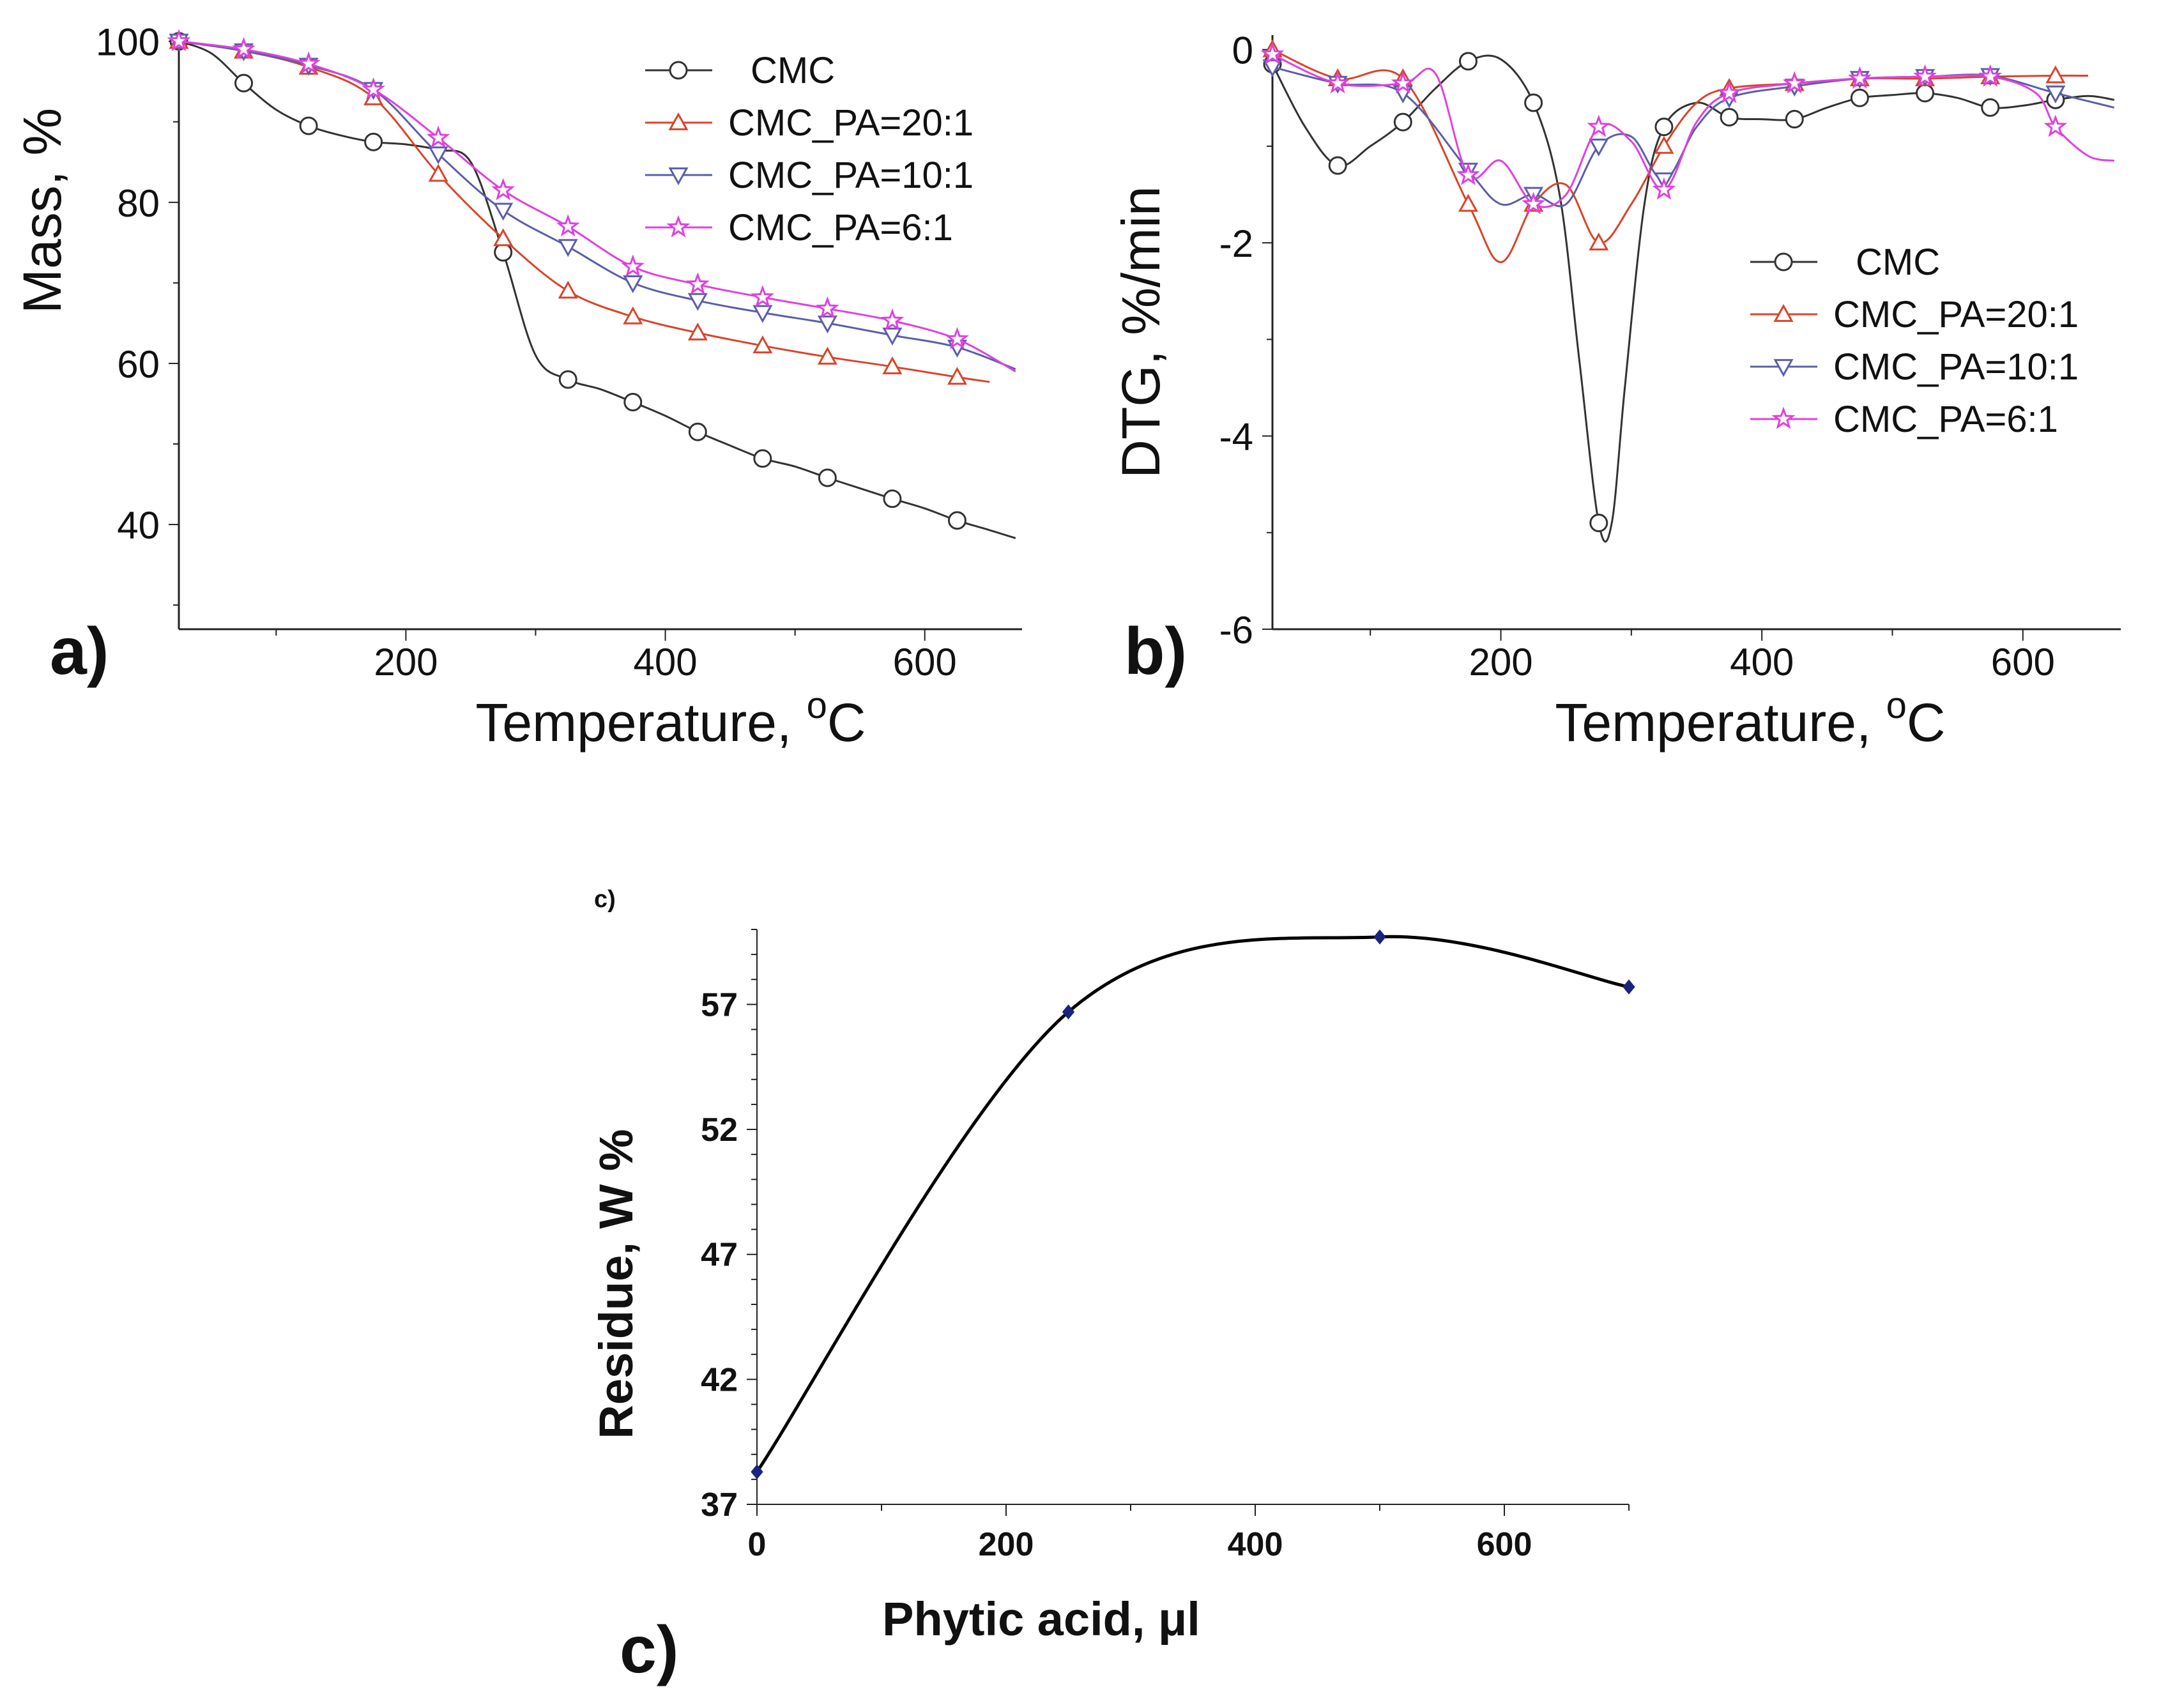 Image resolution: width=2184 pixels, height=1696 pixels. What do you see at coordinates (840, 227) in the screenshot?
I see `chart-a-legend-label-cmc-pa-6-1: CMC_PA=6:1` at bounding box center [840, 227].